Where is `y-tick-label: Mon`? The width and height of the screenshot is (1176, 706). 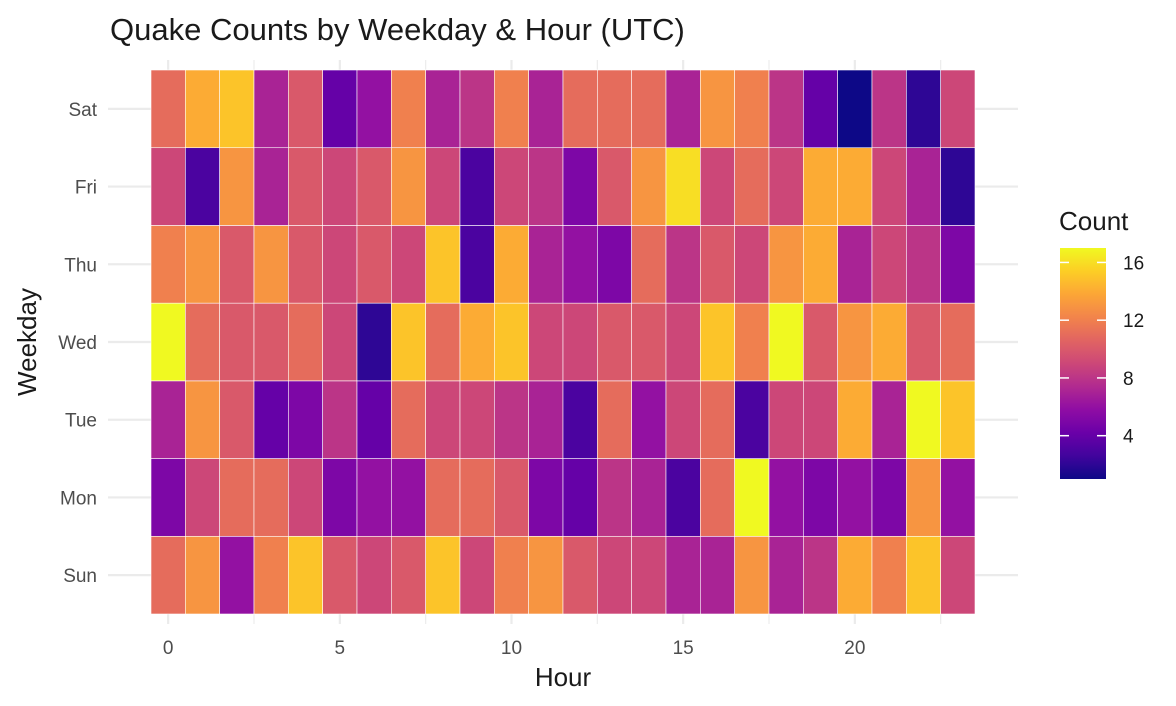
y-tick-label: Mon is located at coordinates (78, 498).